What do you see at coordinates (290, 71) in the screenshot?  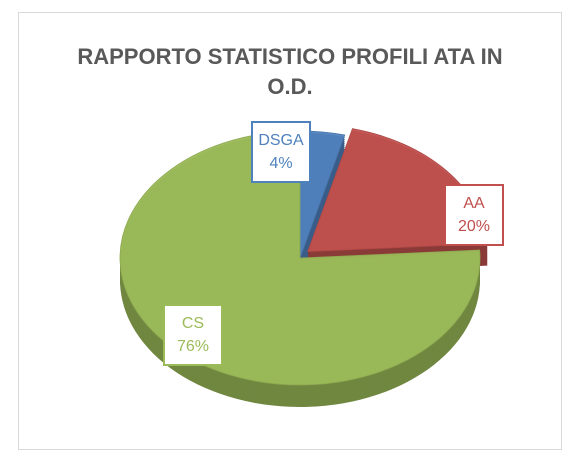 I see `chart-title: RAPPORTO STATISTICO PROFILI ATA IN O.D.` at bounding box center [290, 71].